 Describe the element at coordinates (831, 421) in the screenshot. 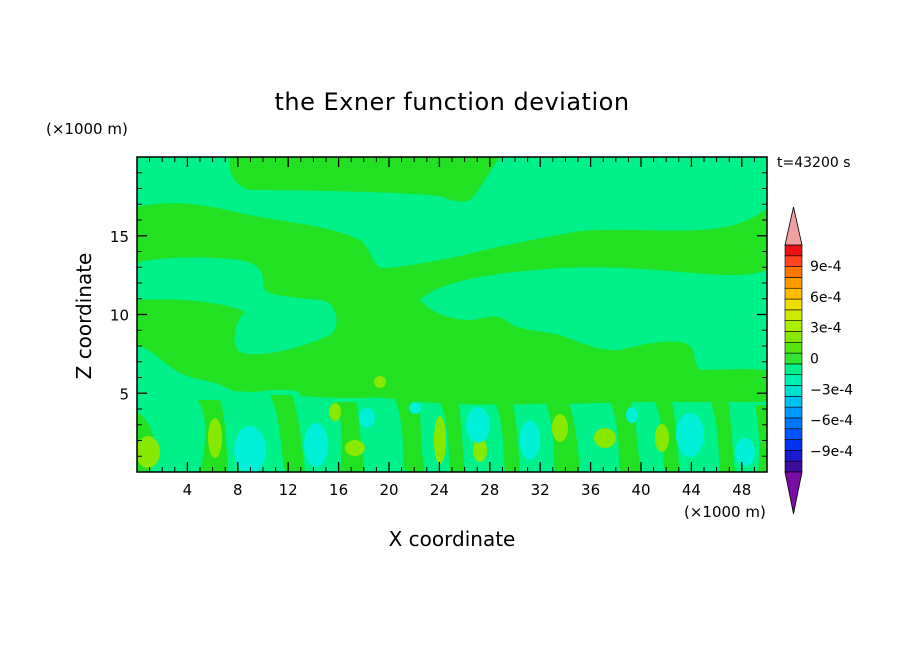

I see `colorbar-label: −6e-4` at that location.